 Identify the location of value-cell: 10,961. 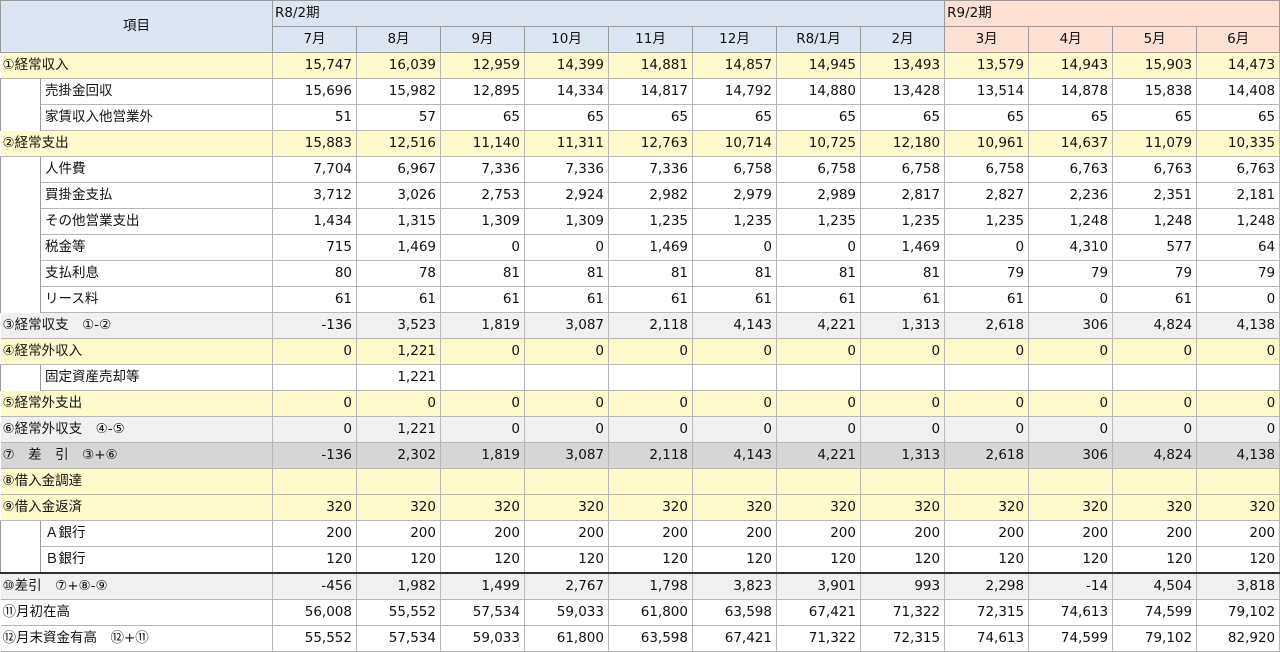
(987, 143).